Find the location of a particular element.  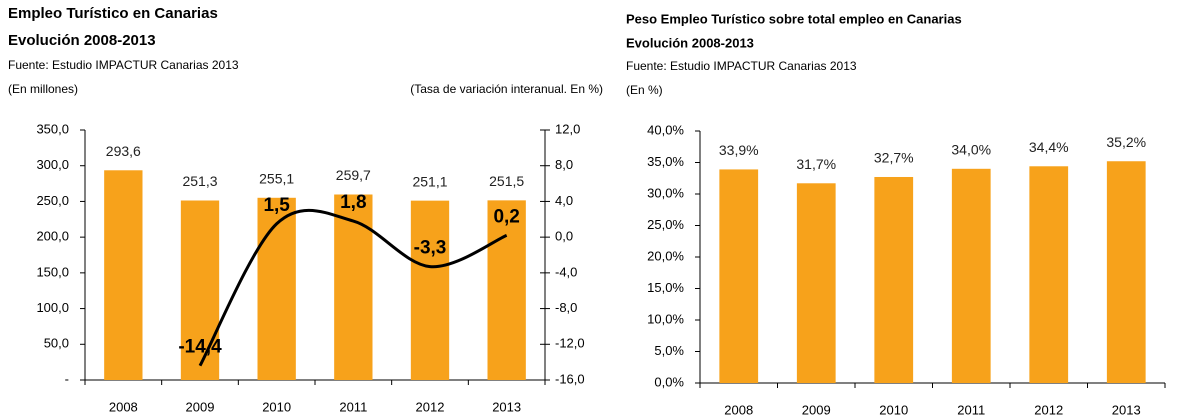

y-tick-label: 25,0% is located at coordinates (665, 224).